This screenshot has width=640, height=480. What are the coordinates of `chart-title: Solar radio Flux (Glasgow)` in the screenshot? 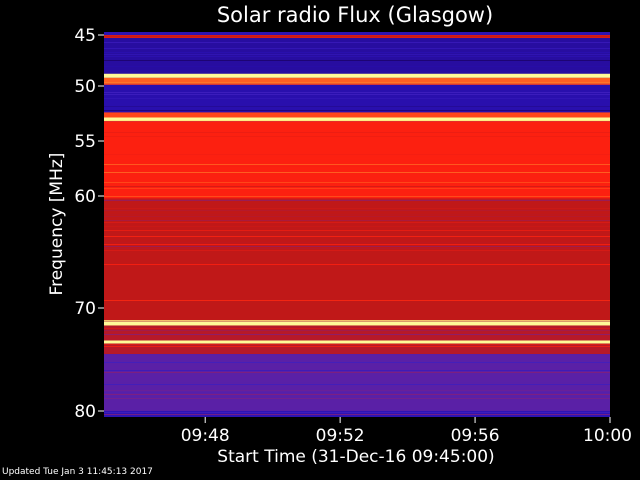 It's located at (355, 15).